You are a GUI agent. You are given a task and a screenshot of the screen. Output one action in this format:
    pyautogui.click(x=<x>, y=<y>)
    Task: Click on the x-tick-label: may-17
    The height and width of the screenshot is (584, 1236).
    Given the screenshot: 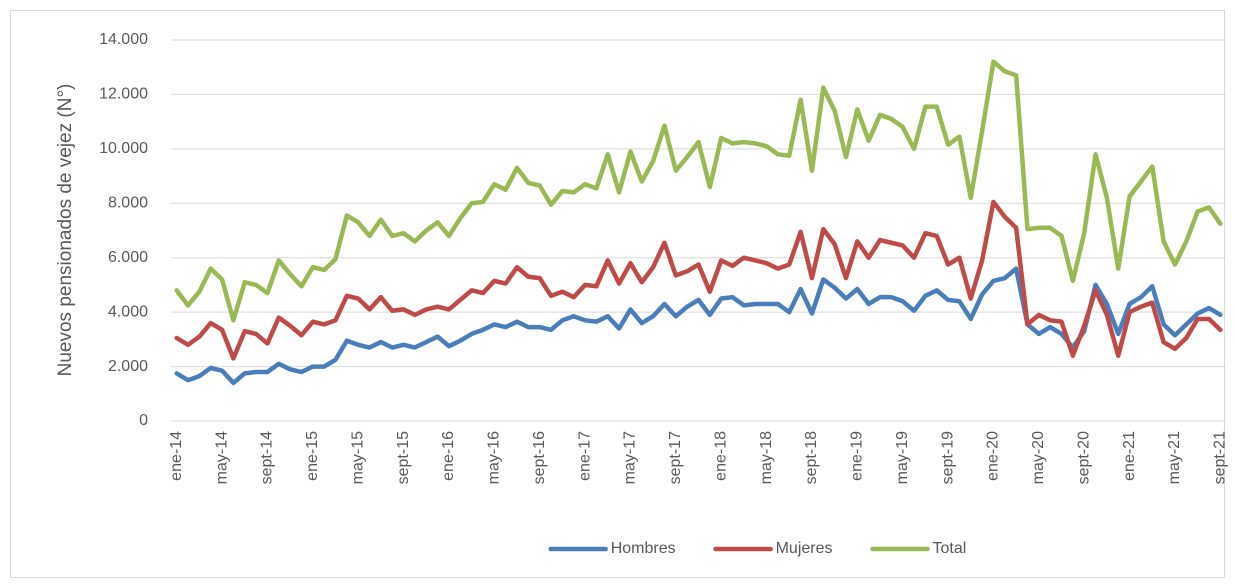 What is the action you would take?
    pyautogui.click(x=630, y=457)
    